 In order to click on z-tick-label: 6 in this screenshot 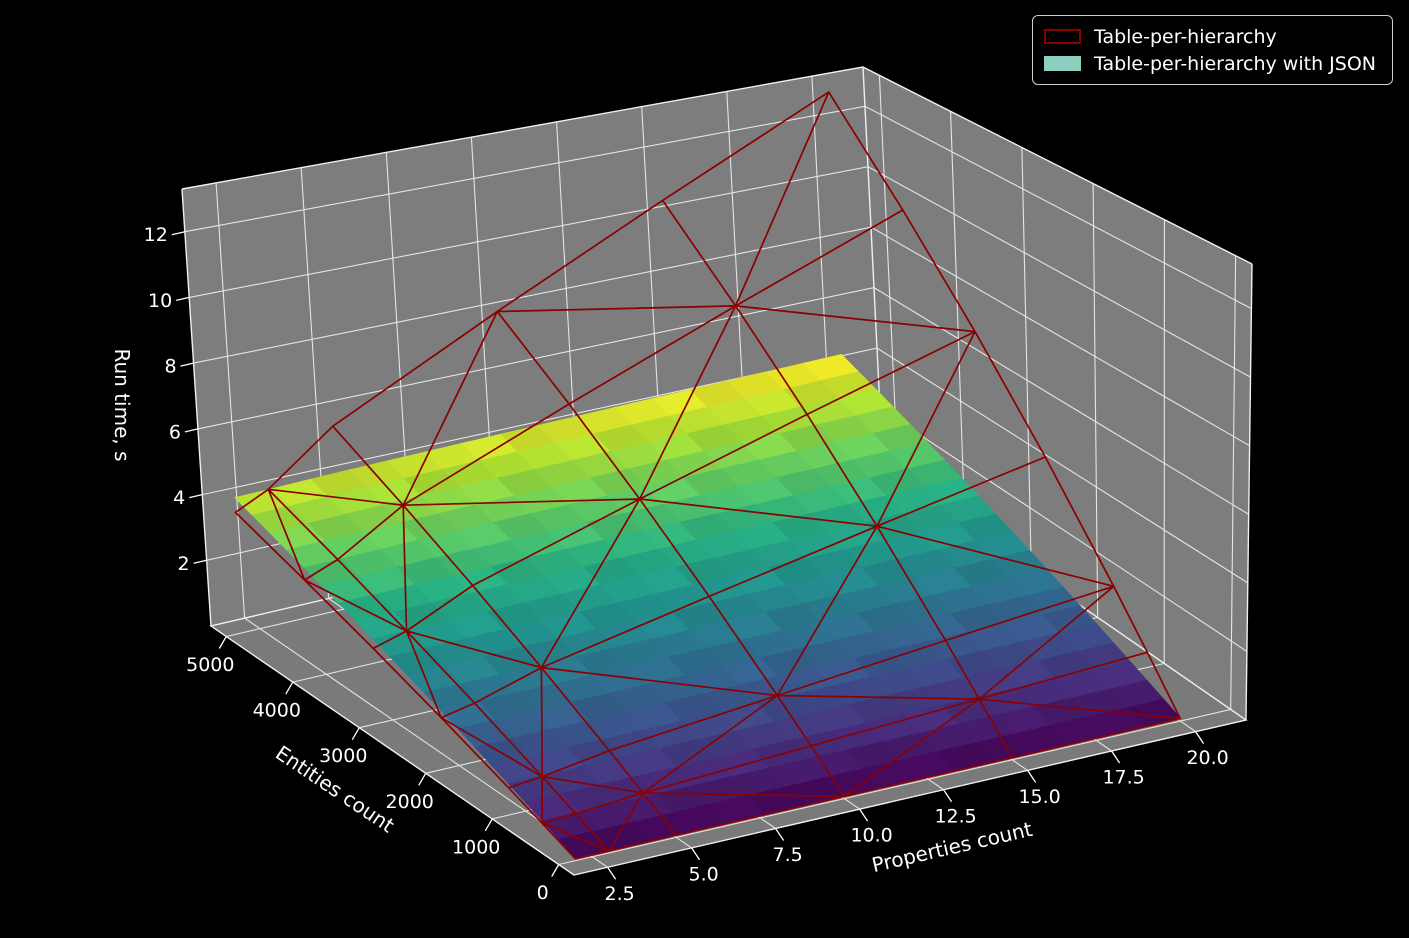, I will do `click(175, 432)`.